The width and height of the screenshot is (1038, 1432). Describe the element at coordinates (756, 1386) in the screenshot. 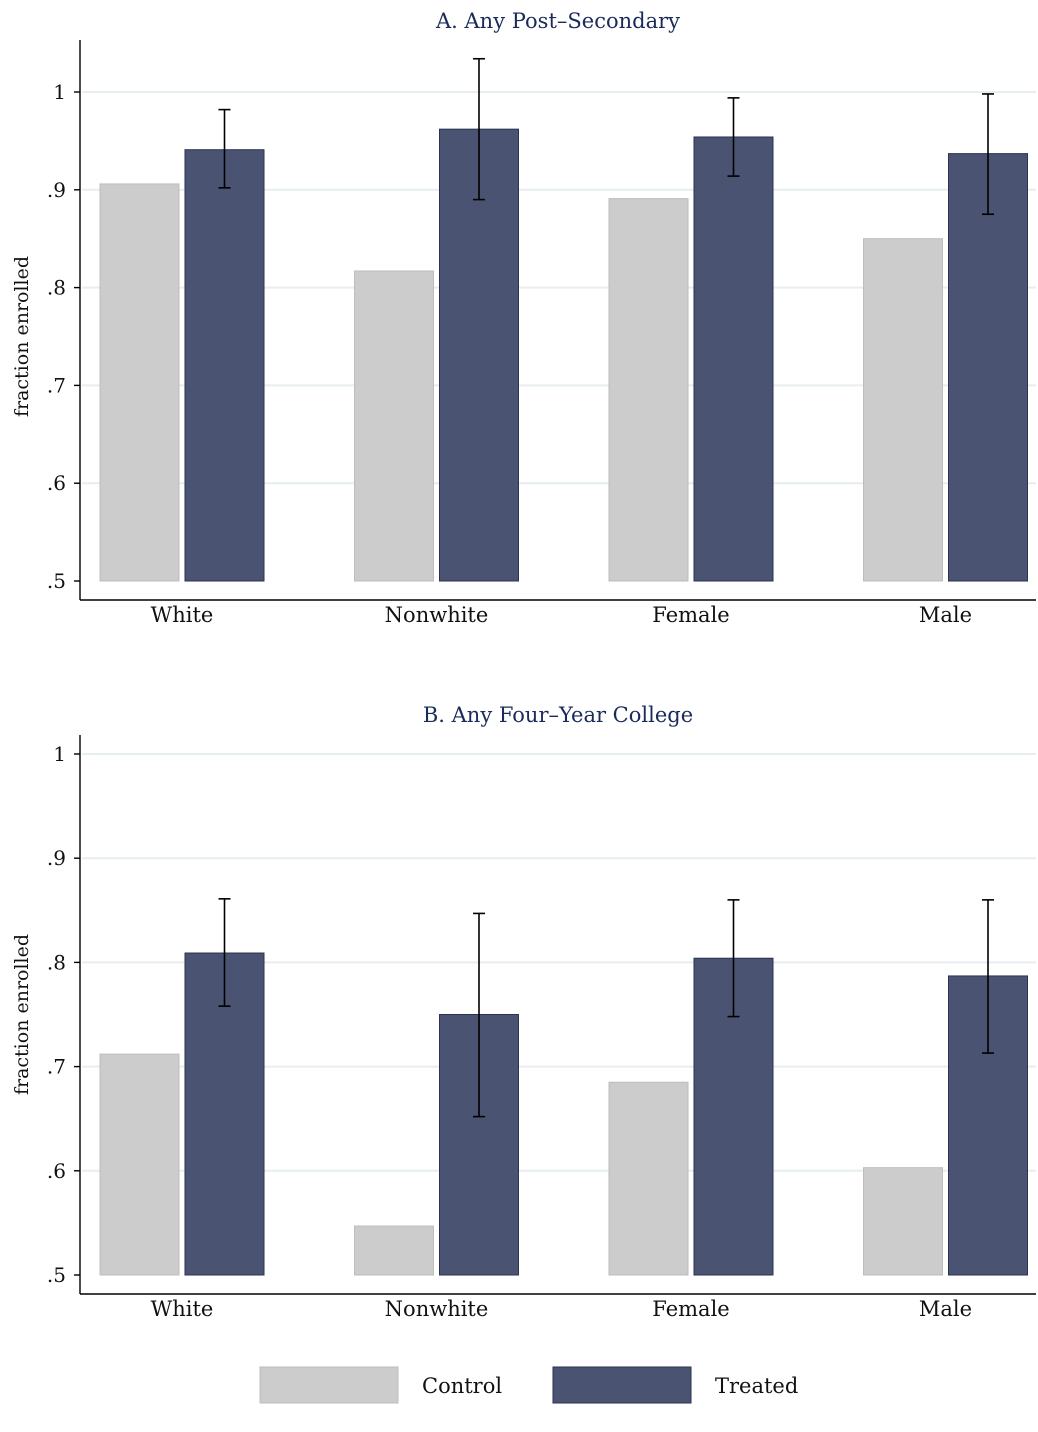

I see `legend-label: Treated` at that location.